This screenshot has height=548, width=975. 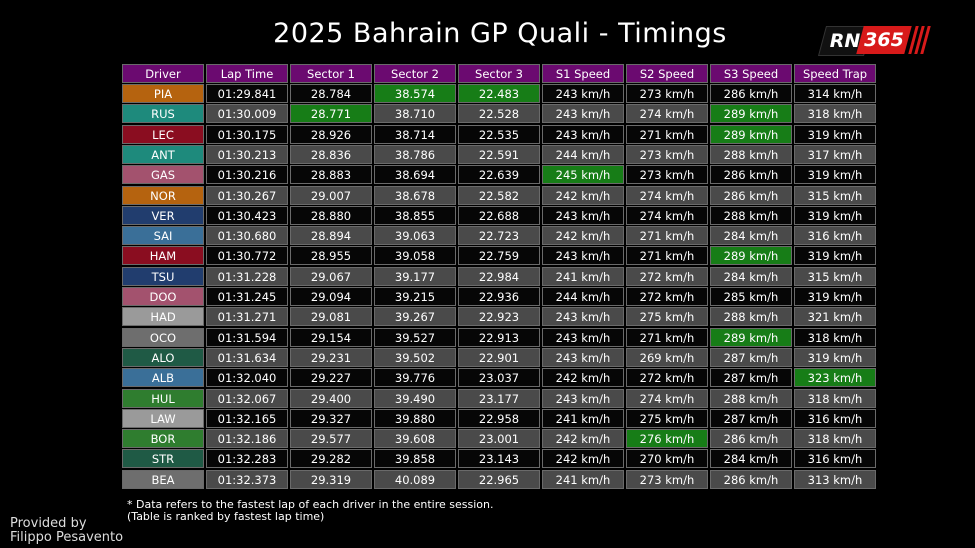 I want to click on table-cell: 39.858, so click(x=415, y=459).